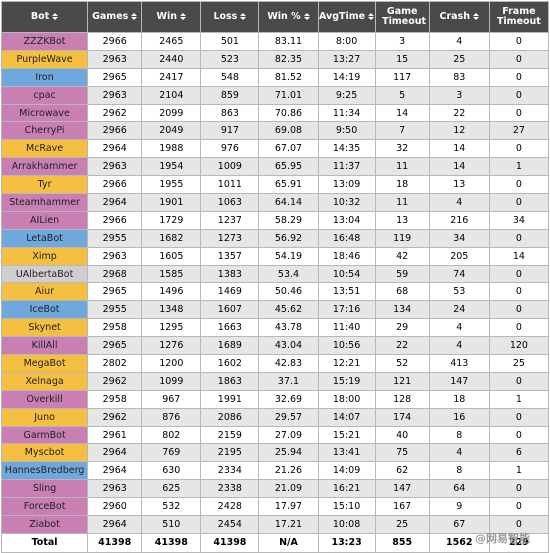  What do you see at coordinates (45, 203) in the screenshot?
I see `bot-name-cell: Steamhammer` at bounding box center [45, 203].